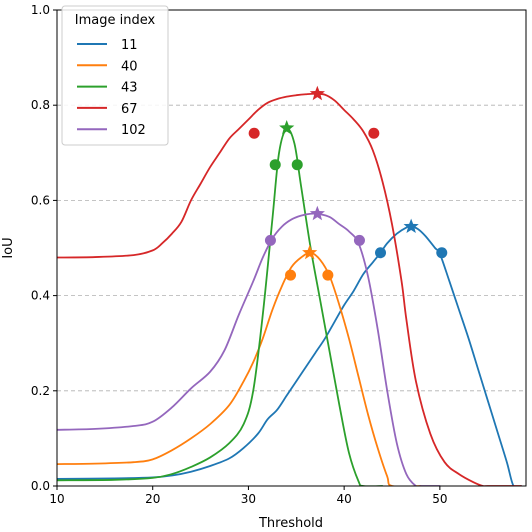 The image size is (532, 532). Describe the element at coordinates (129, 109) in the screenshot. I see `legend-label-67: 67` at that location.